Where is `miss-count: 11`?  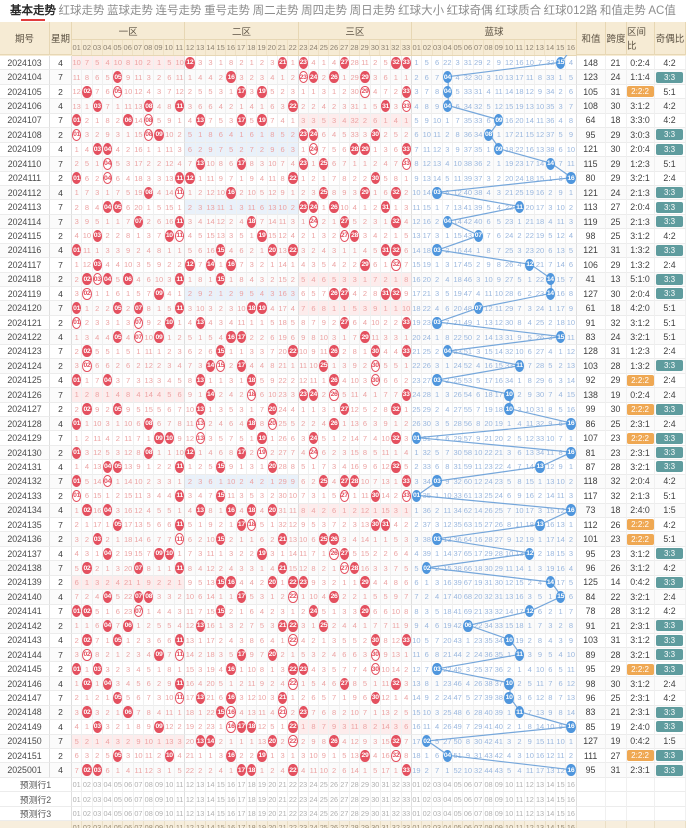 miss-count: 11 is located at coordinates (540, 684).